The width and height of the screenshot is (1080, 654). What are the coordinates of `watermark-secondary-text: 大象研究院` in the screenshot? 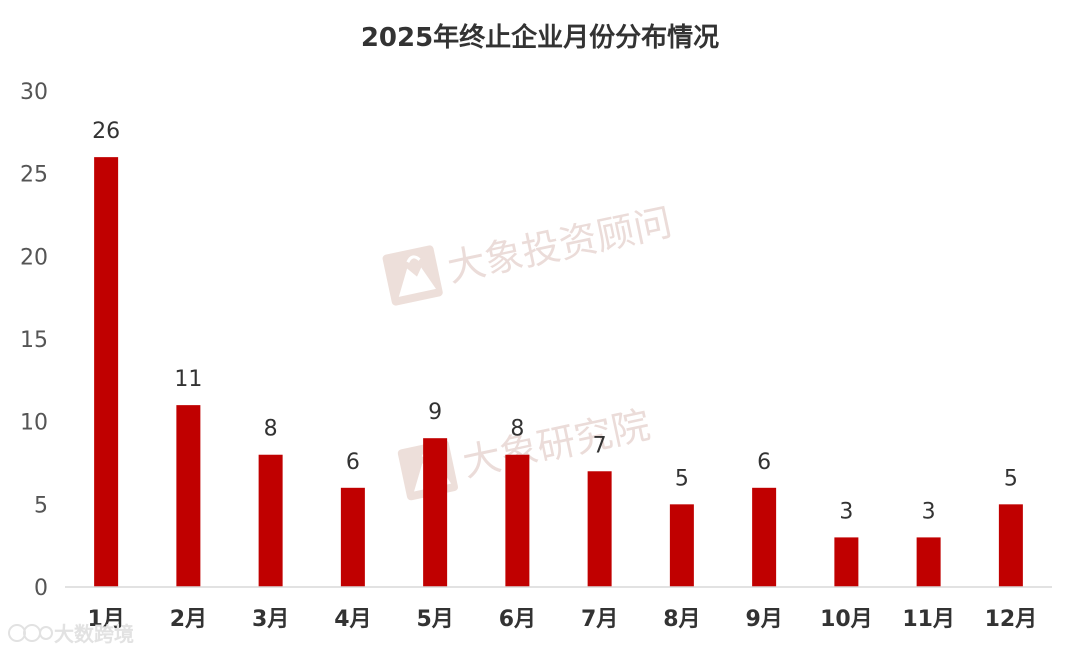 It's located at (556, 444).